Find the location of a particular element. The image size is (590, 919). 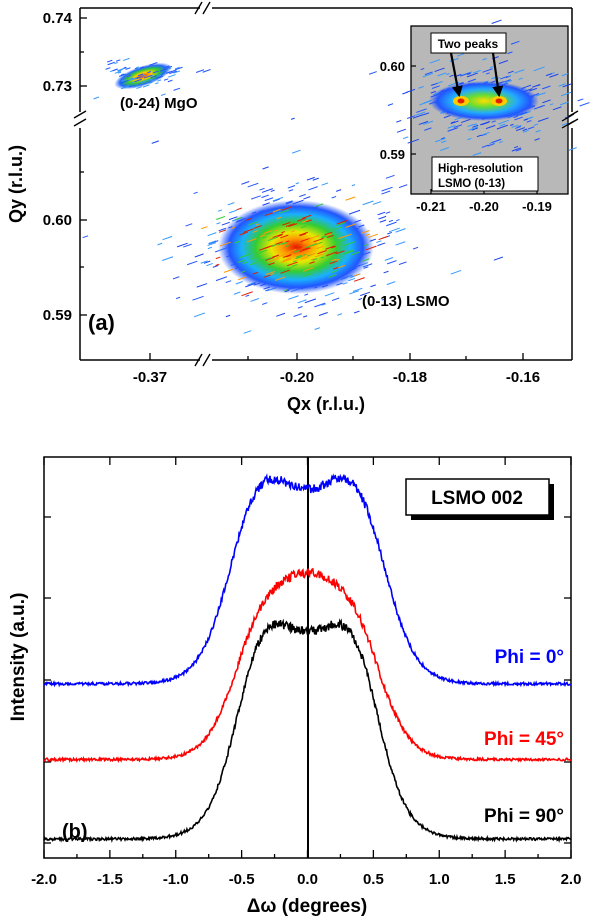

a-xtick-3: -0.16 is located at coordinates (523, 377).